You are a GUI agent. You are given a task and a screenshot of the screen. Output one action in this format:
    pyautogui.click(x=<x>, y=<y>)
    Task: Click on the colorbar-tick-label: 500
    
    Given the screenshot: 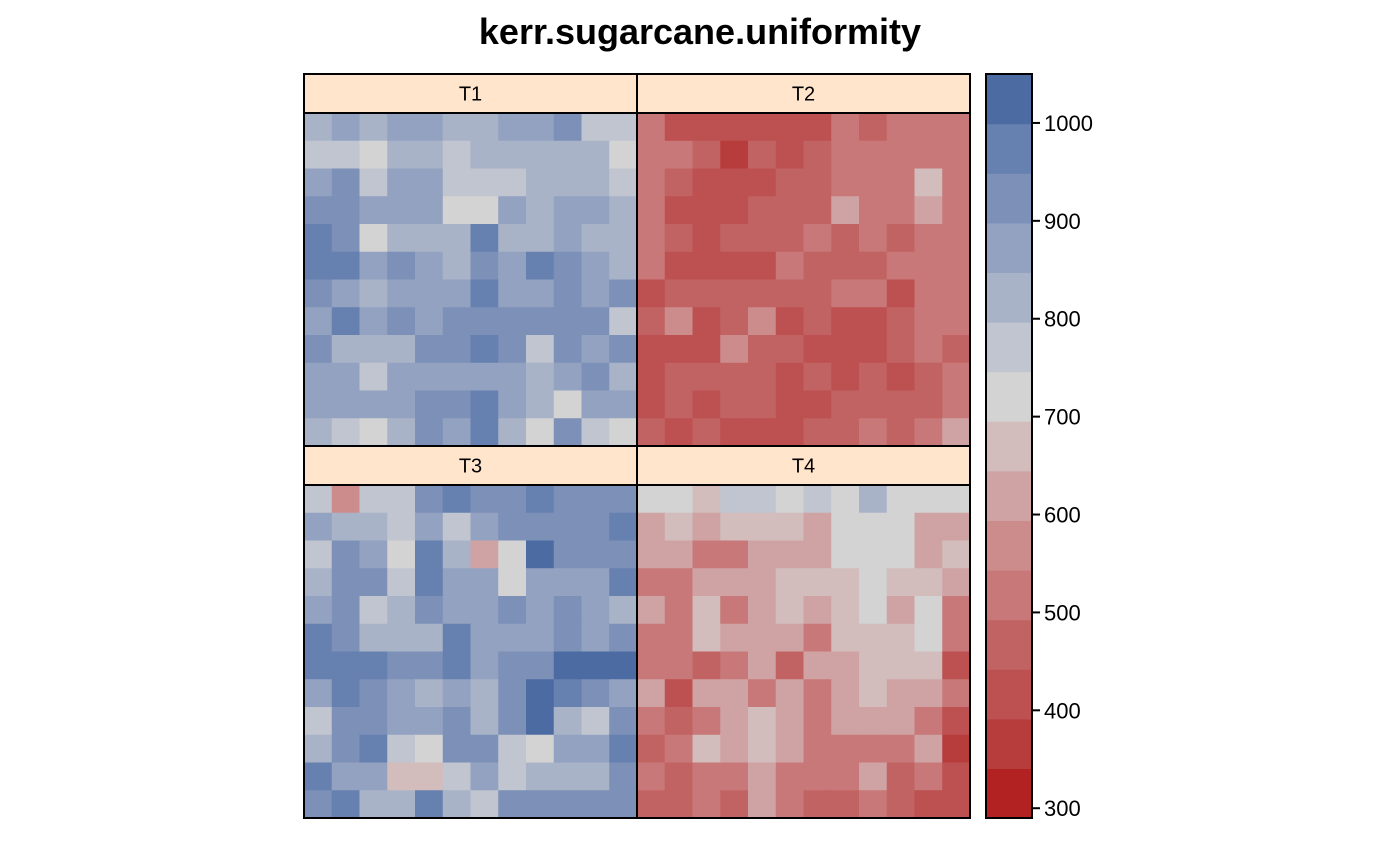 What is the action you would take?
    pyautogui.click(x=1062, y=612)
    